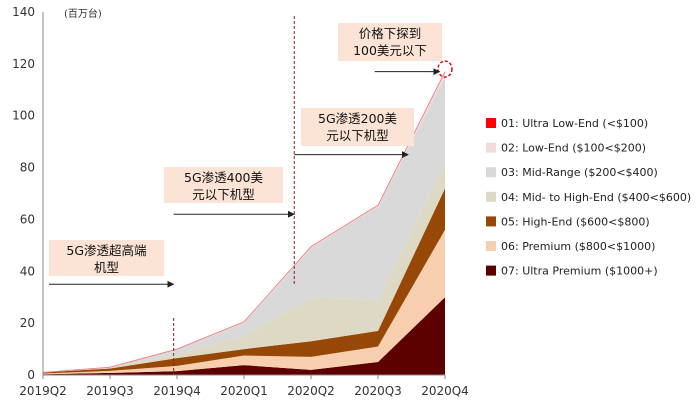  Describe the element at coordinates (23, 116) in the screenshot. I see `y-tick-label: 100` at that location.